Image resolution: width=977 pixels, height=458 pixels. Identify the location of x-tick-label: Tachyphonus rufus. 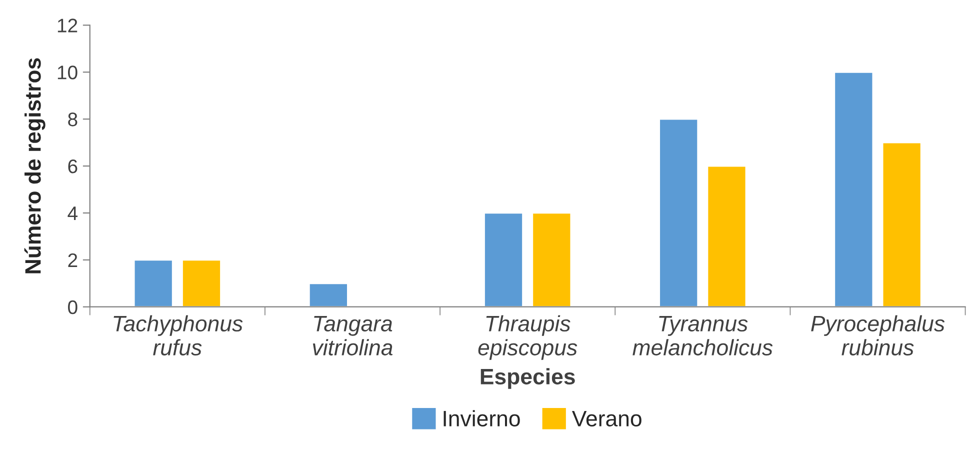
(178, 335).